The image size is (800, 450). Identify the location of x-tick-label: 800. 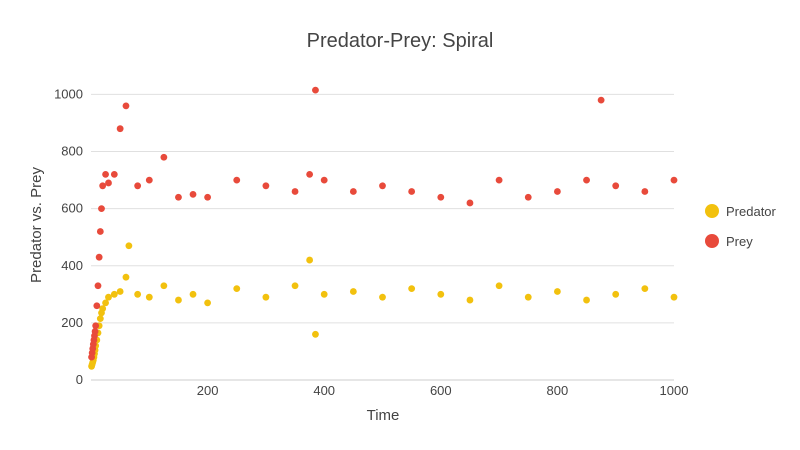
(558, 390).